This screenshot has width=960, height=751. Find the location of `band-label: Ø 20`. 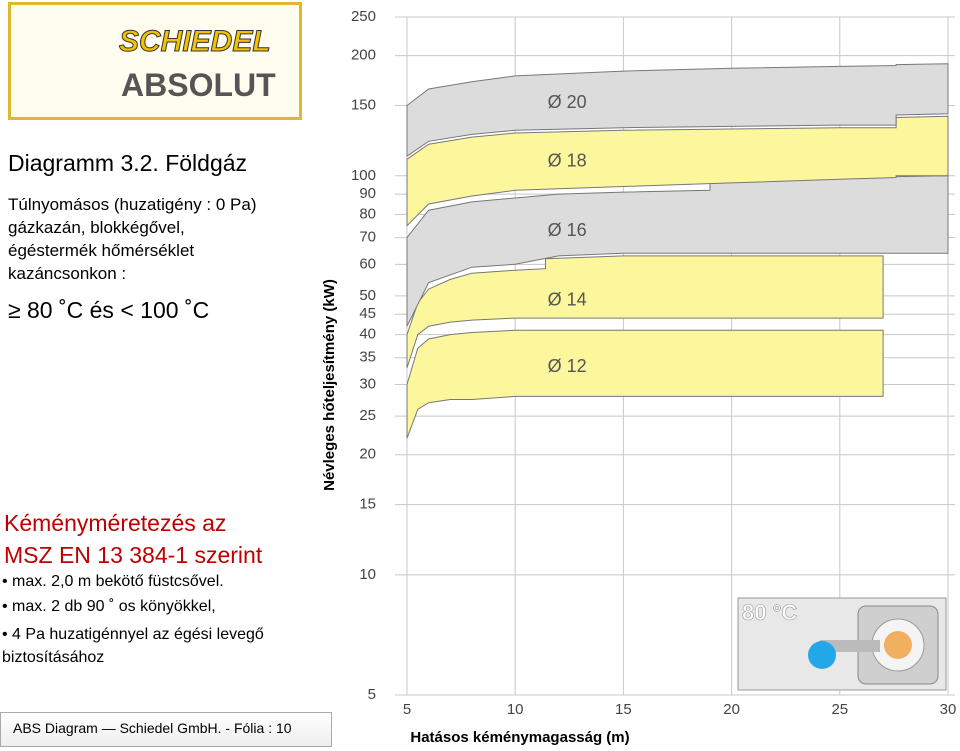

band-label: Ø 20 is located at coordinates (567, 102).